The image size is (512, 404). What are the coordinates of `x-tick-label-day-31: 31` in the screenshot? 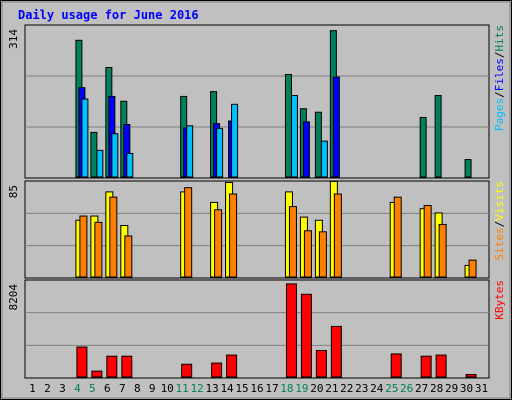 It's located at (481, 388).